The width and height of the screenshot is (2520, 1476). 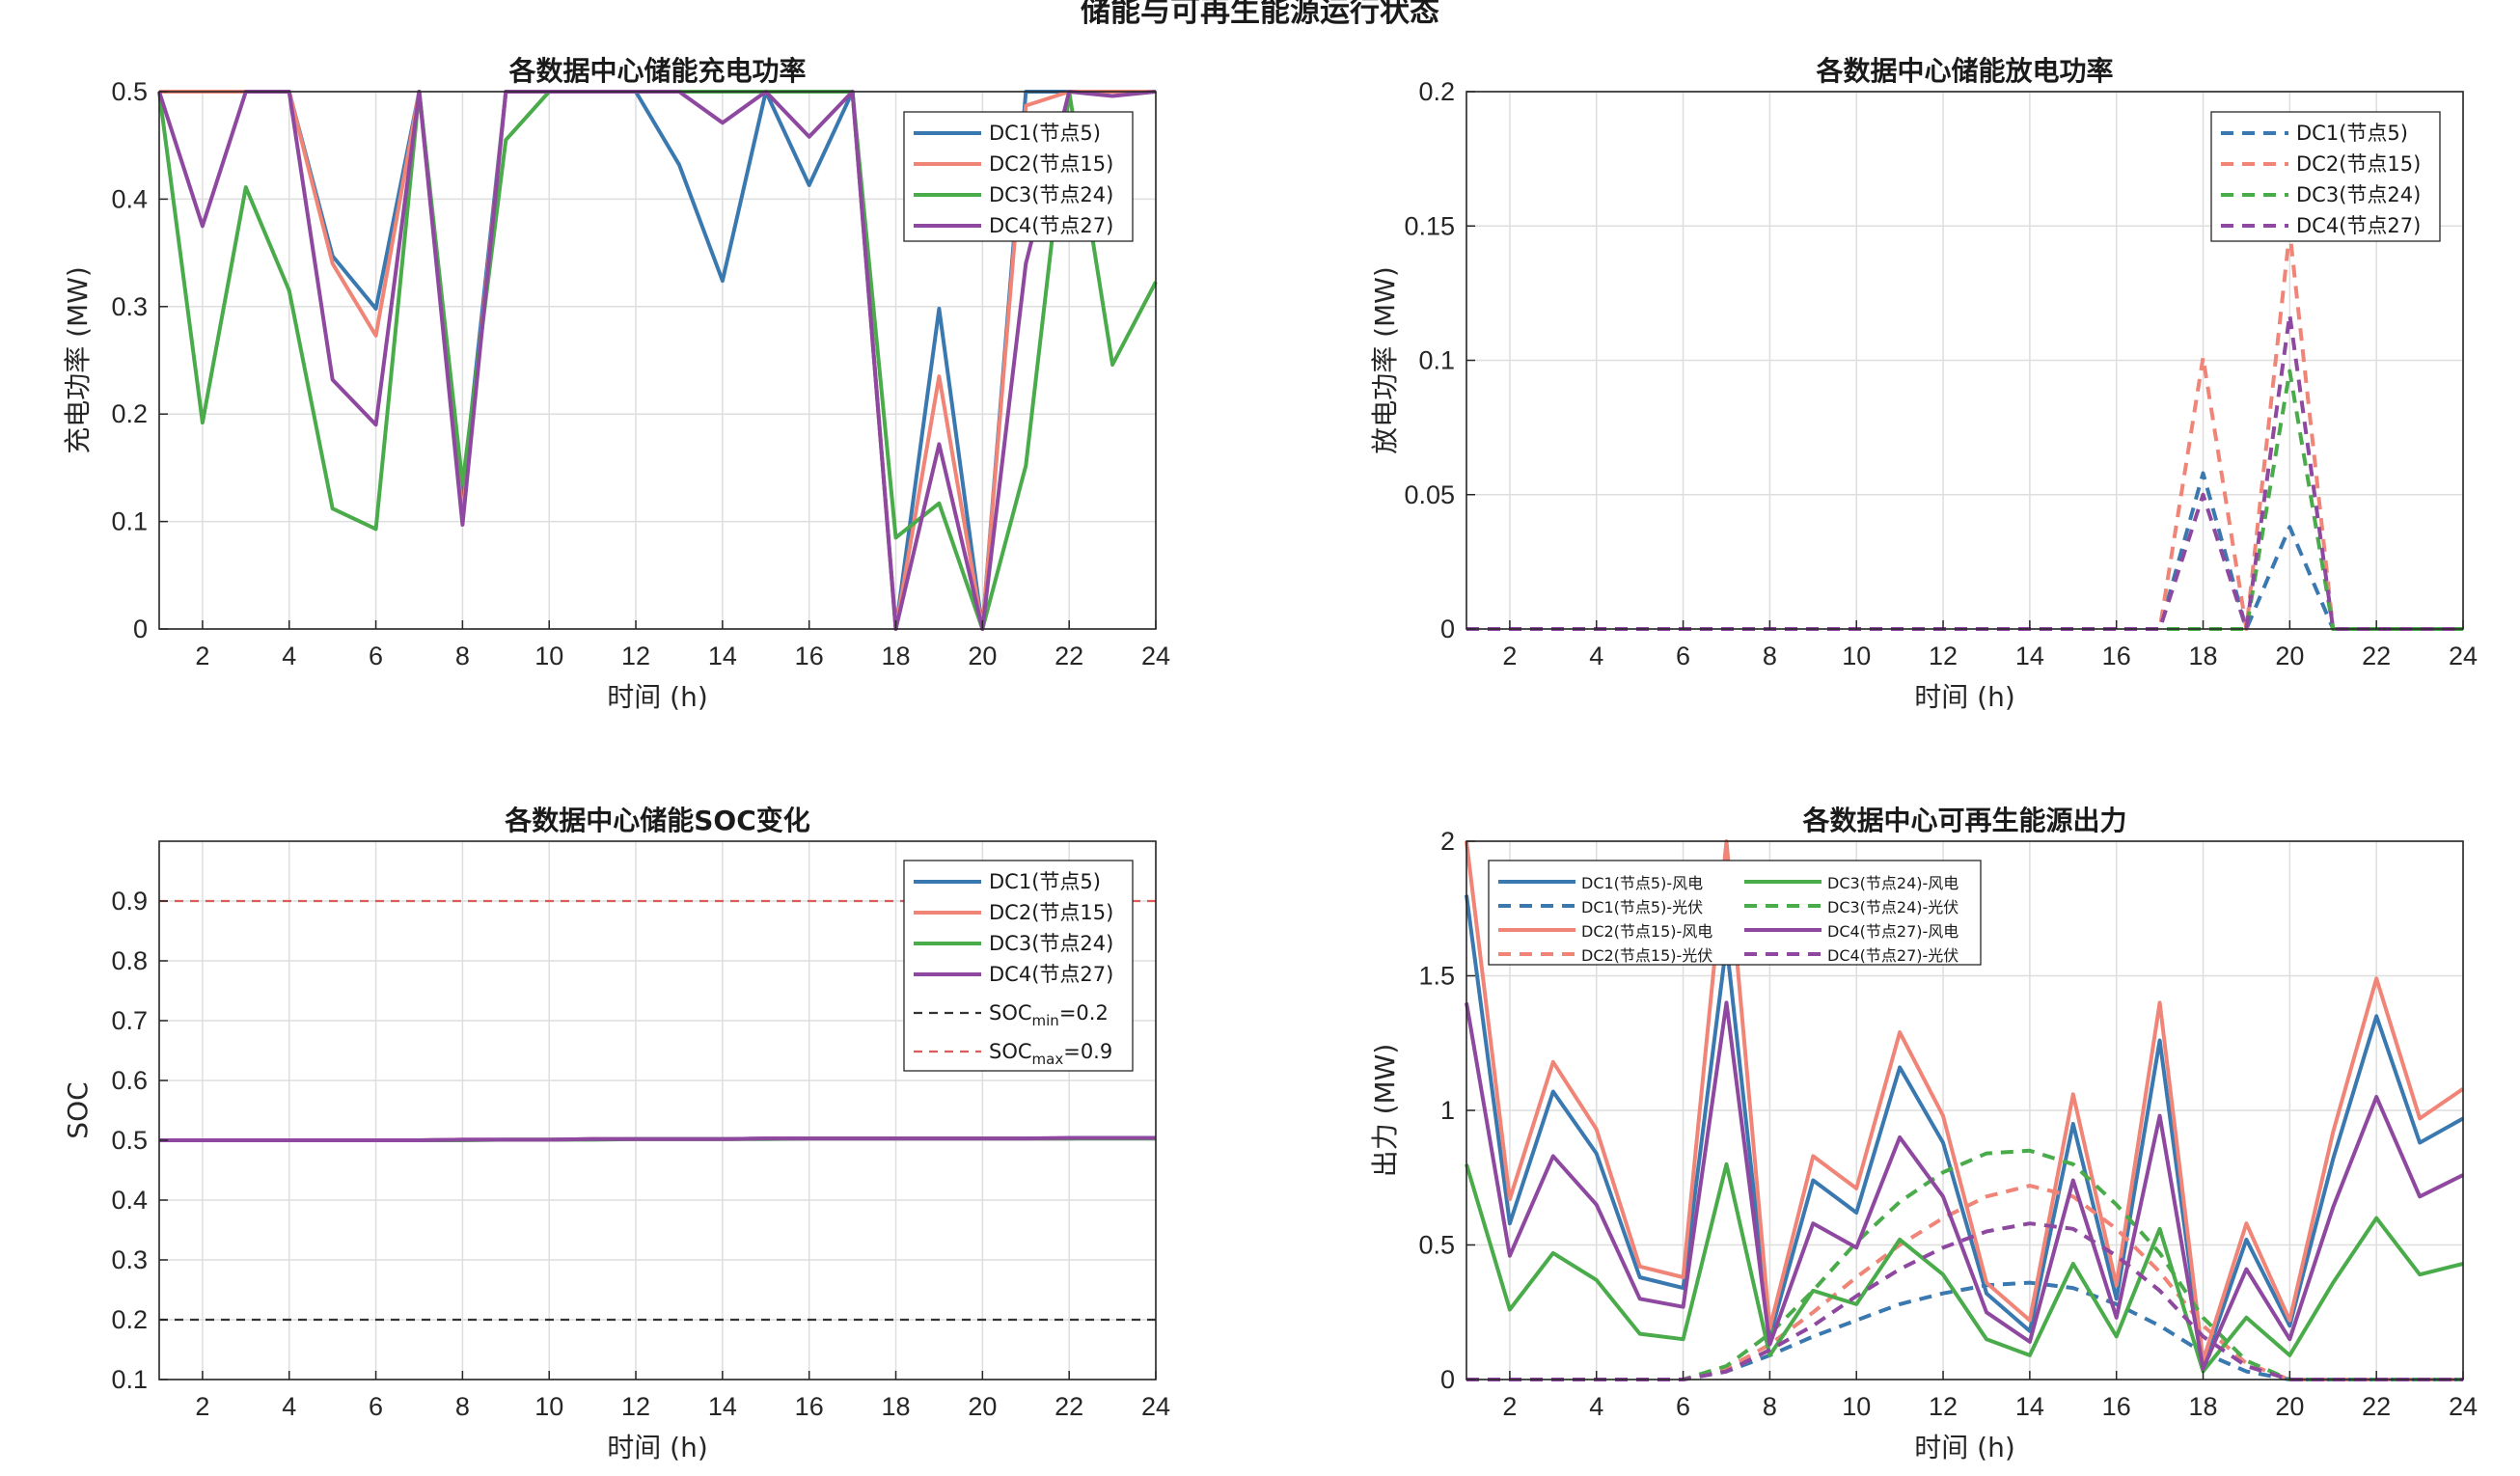 I want to click on chart-title: 各数据中心储能充电功率, so click(x=656, y=71).